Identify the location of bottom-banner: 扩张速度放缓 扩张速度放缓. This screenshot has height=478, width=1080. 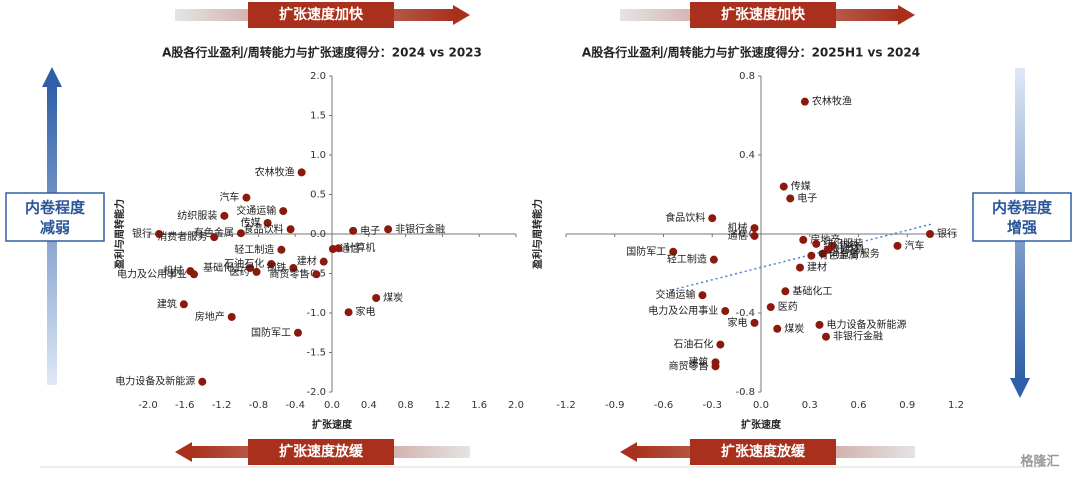
(545, 452).